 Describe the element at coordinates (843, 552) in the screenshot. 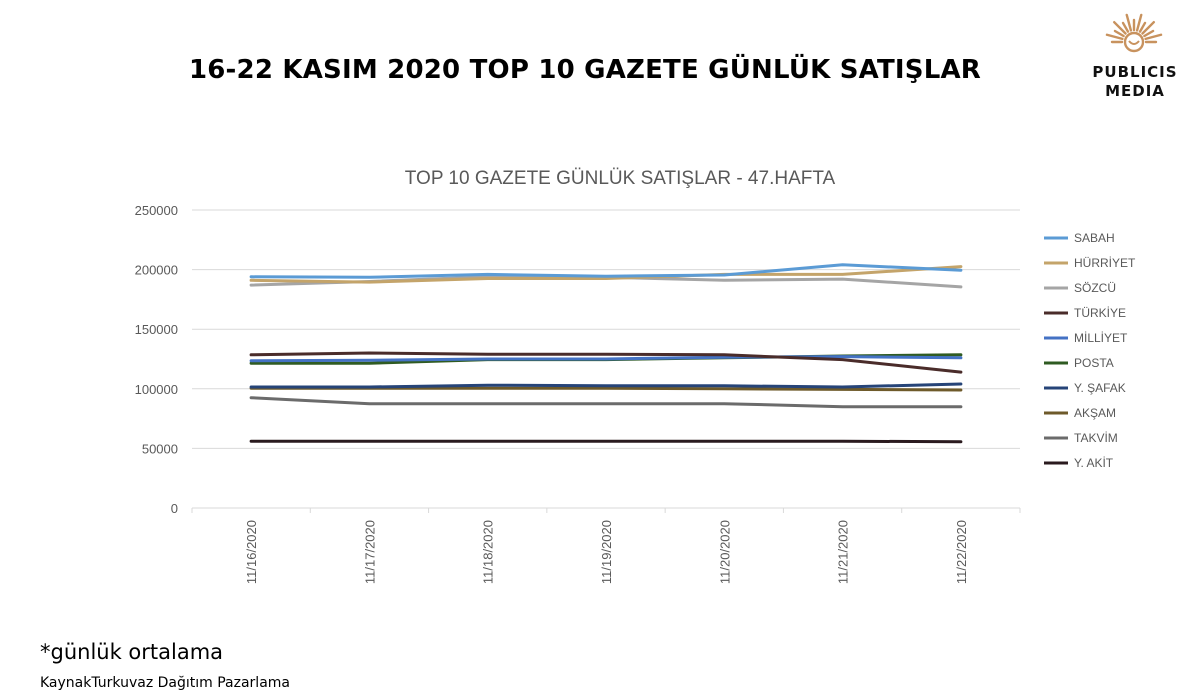

I see `x-tick-label: 11/21/2020` at that location.